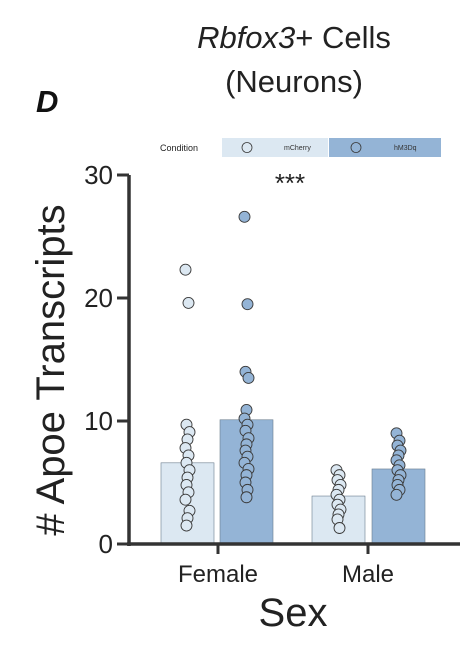  What do you see at coordinates (290, 183) in the screenshot?
I see `significance-stars: ***` at bounding box center [290, 183].